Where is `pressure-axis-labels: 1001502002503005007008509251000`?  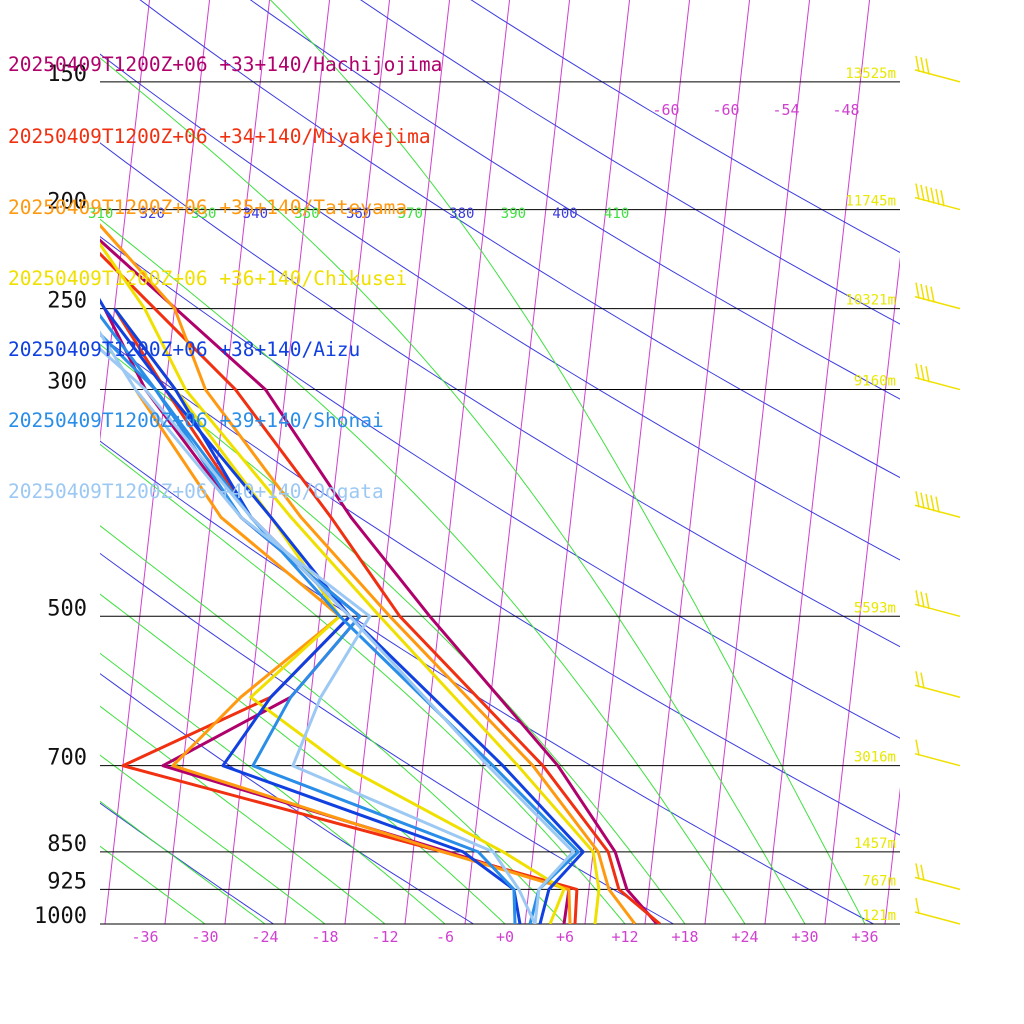
pressure-axis-labels: 1001502002503005007008509251000 is located at coordinates (60, 495).